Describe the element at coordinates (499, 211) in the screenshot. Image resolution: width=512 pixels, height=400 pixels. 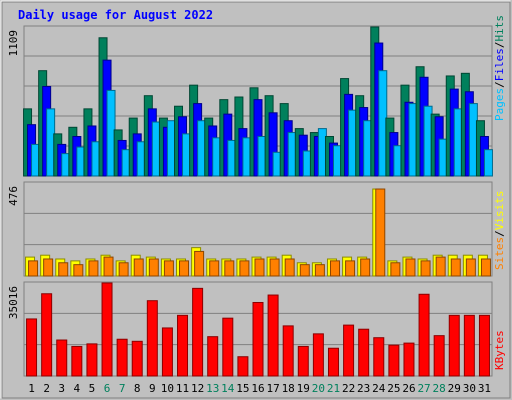
I see `legend-entry-visits: Visits` at that location.